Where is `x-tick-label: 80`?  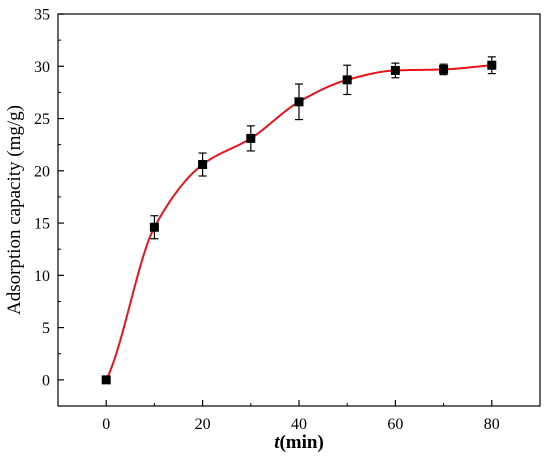
x-tick-label: 80 is located at coordinates (492, 424).